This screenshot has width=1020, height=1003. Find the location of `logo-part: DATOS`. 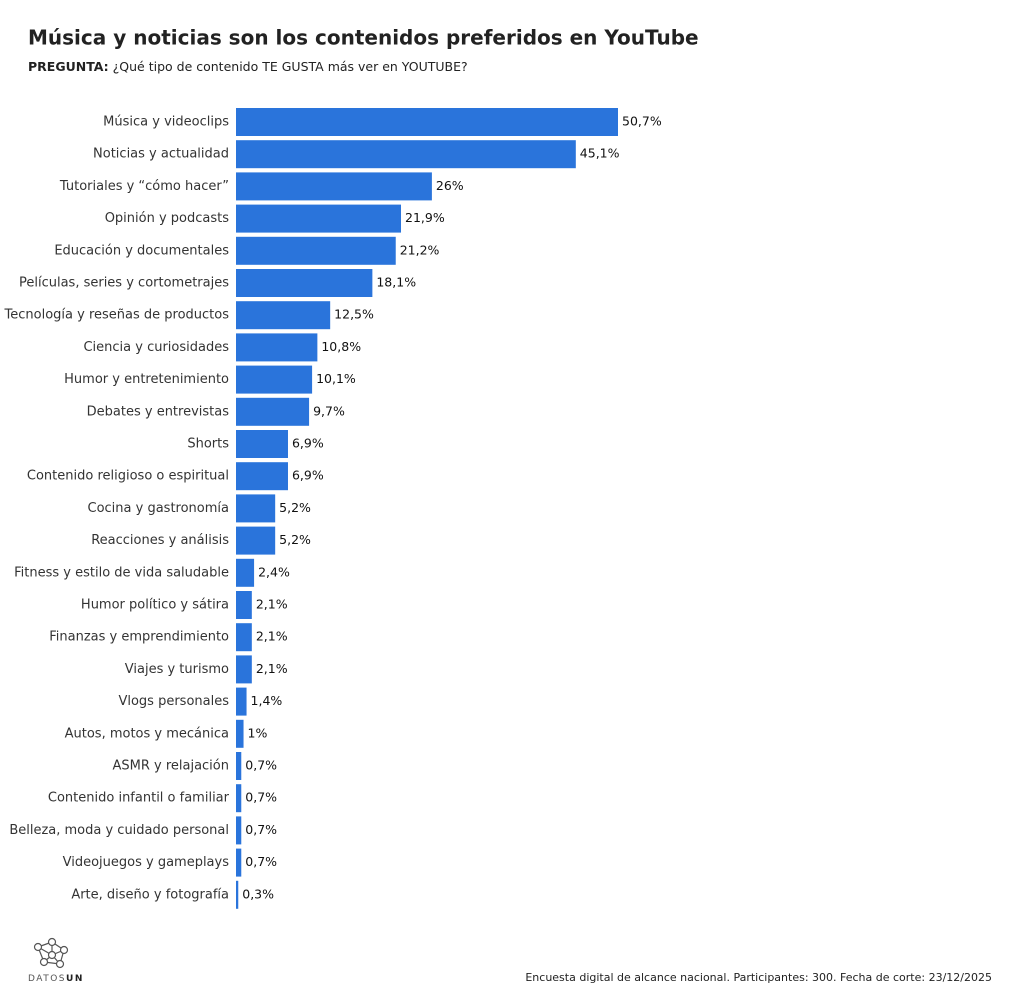

logo-part: DATOS is located at coordinates (47, 979).